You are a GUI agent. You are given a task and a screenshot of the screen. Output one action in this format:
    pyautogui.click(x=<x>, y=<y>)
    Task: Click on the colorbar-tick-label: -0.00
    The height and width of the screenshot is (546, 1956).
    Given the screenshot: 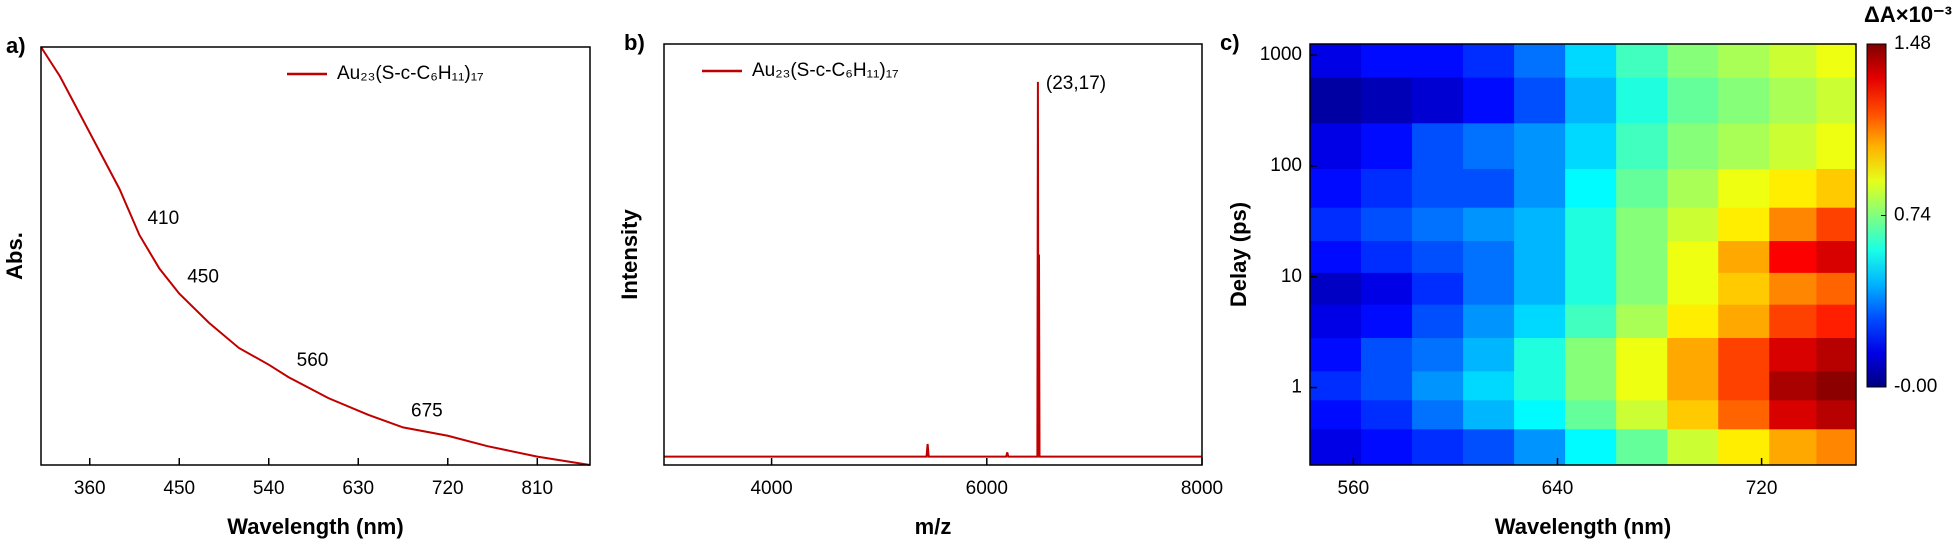 What is the action you would take?
    pyautogui.click(x=1915, y=386)
    